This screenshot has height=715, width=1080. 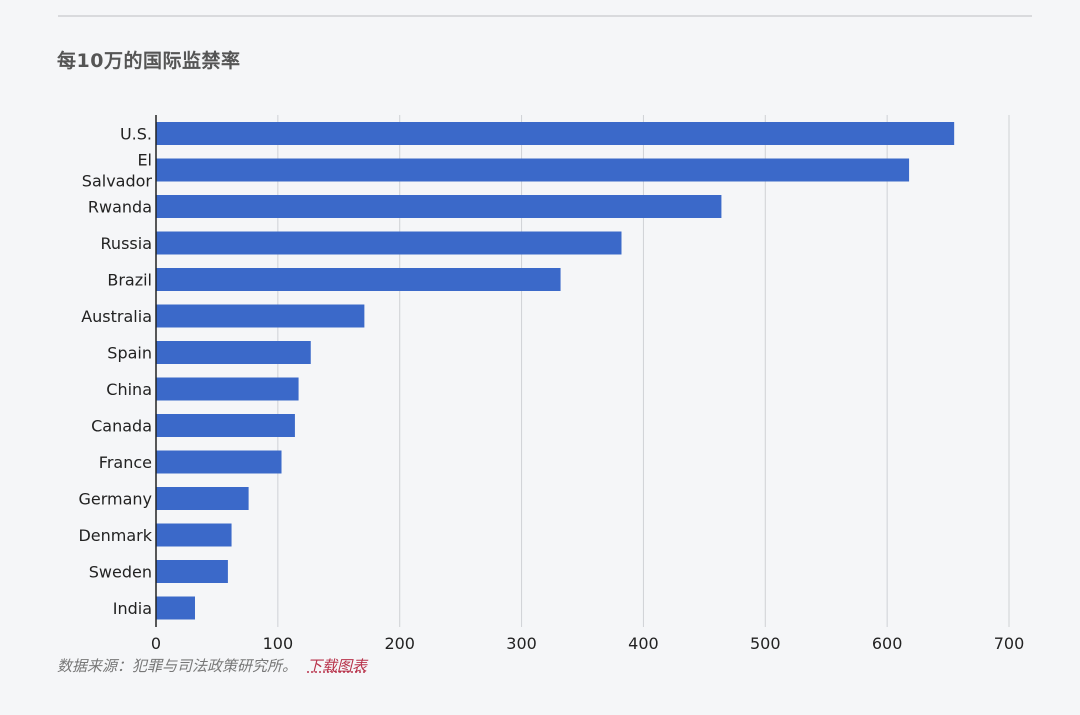 What do you see at coordinates (765, 642) in the screenshot?
I see `x-tick-label: 500` at bounding box center [765, 642].